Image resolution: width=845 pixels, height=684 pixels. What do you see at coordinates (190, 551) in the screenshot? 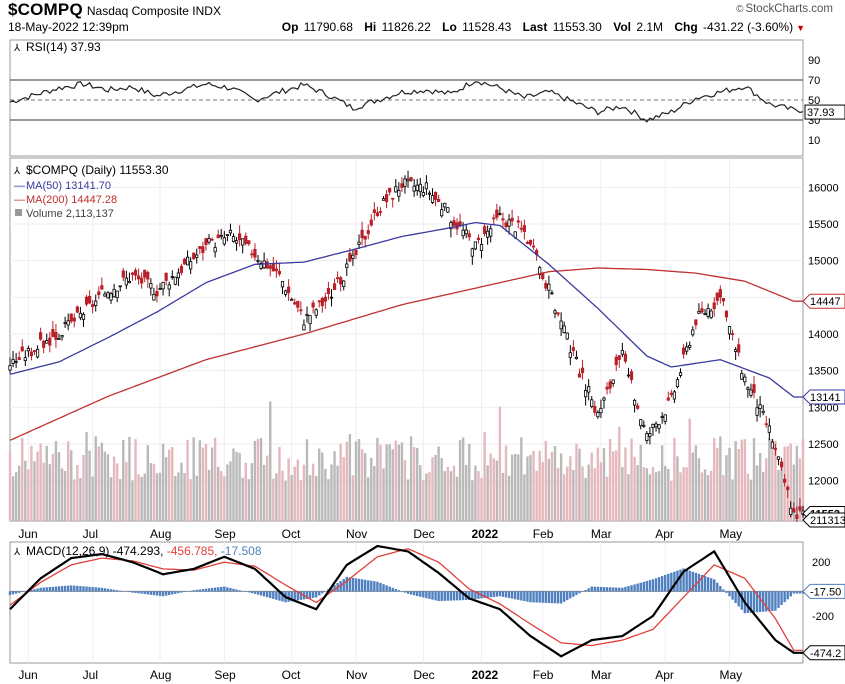
I see `macd-legend-part: -456.785,` at bounding box center [190, 551].